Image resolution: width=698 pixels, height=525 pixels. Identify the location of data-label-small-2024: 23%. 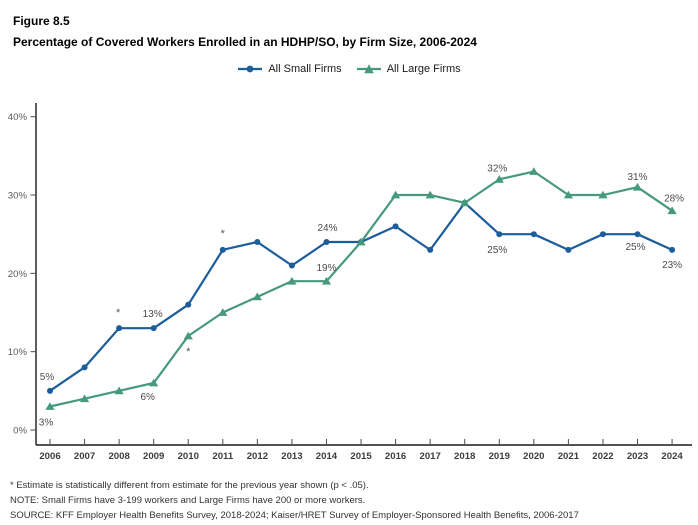
(672, 265).